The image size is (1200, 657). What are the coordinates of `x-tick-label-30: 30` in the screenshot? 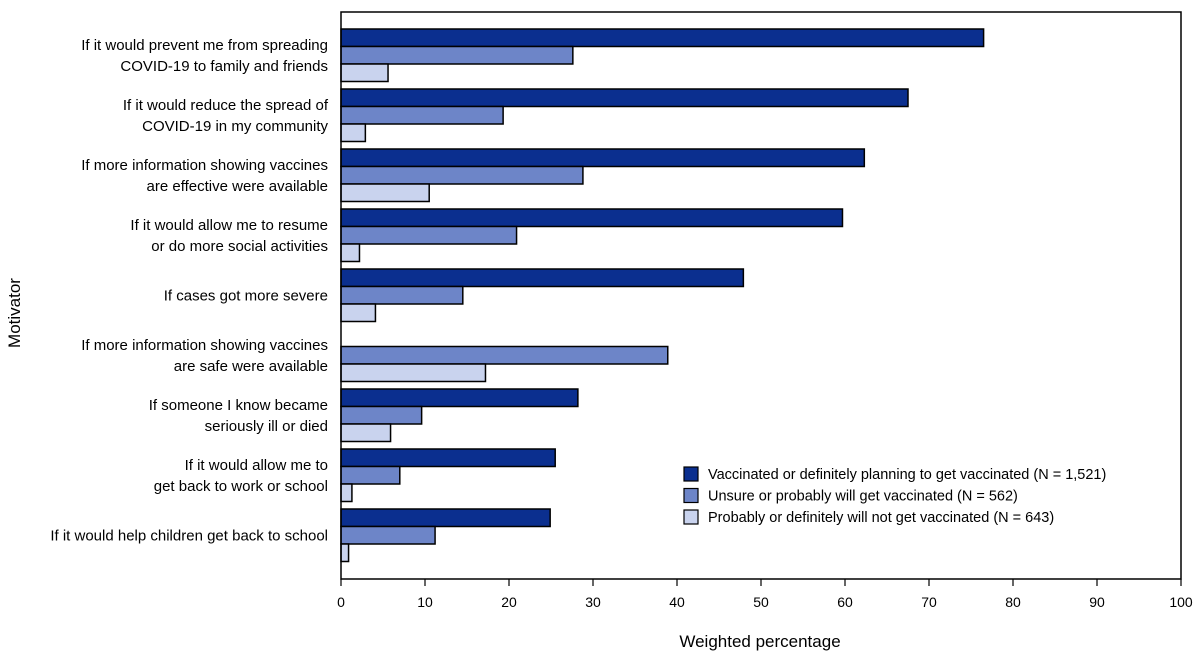 It's located at (593, 602).